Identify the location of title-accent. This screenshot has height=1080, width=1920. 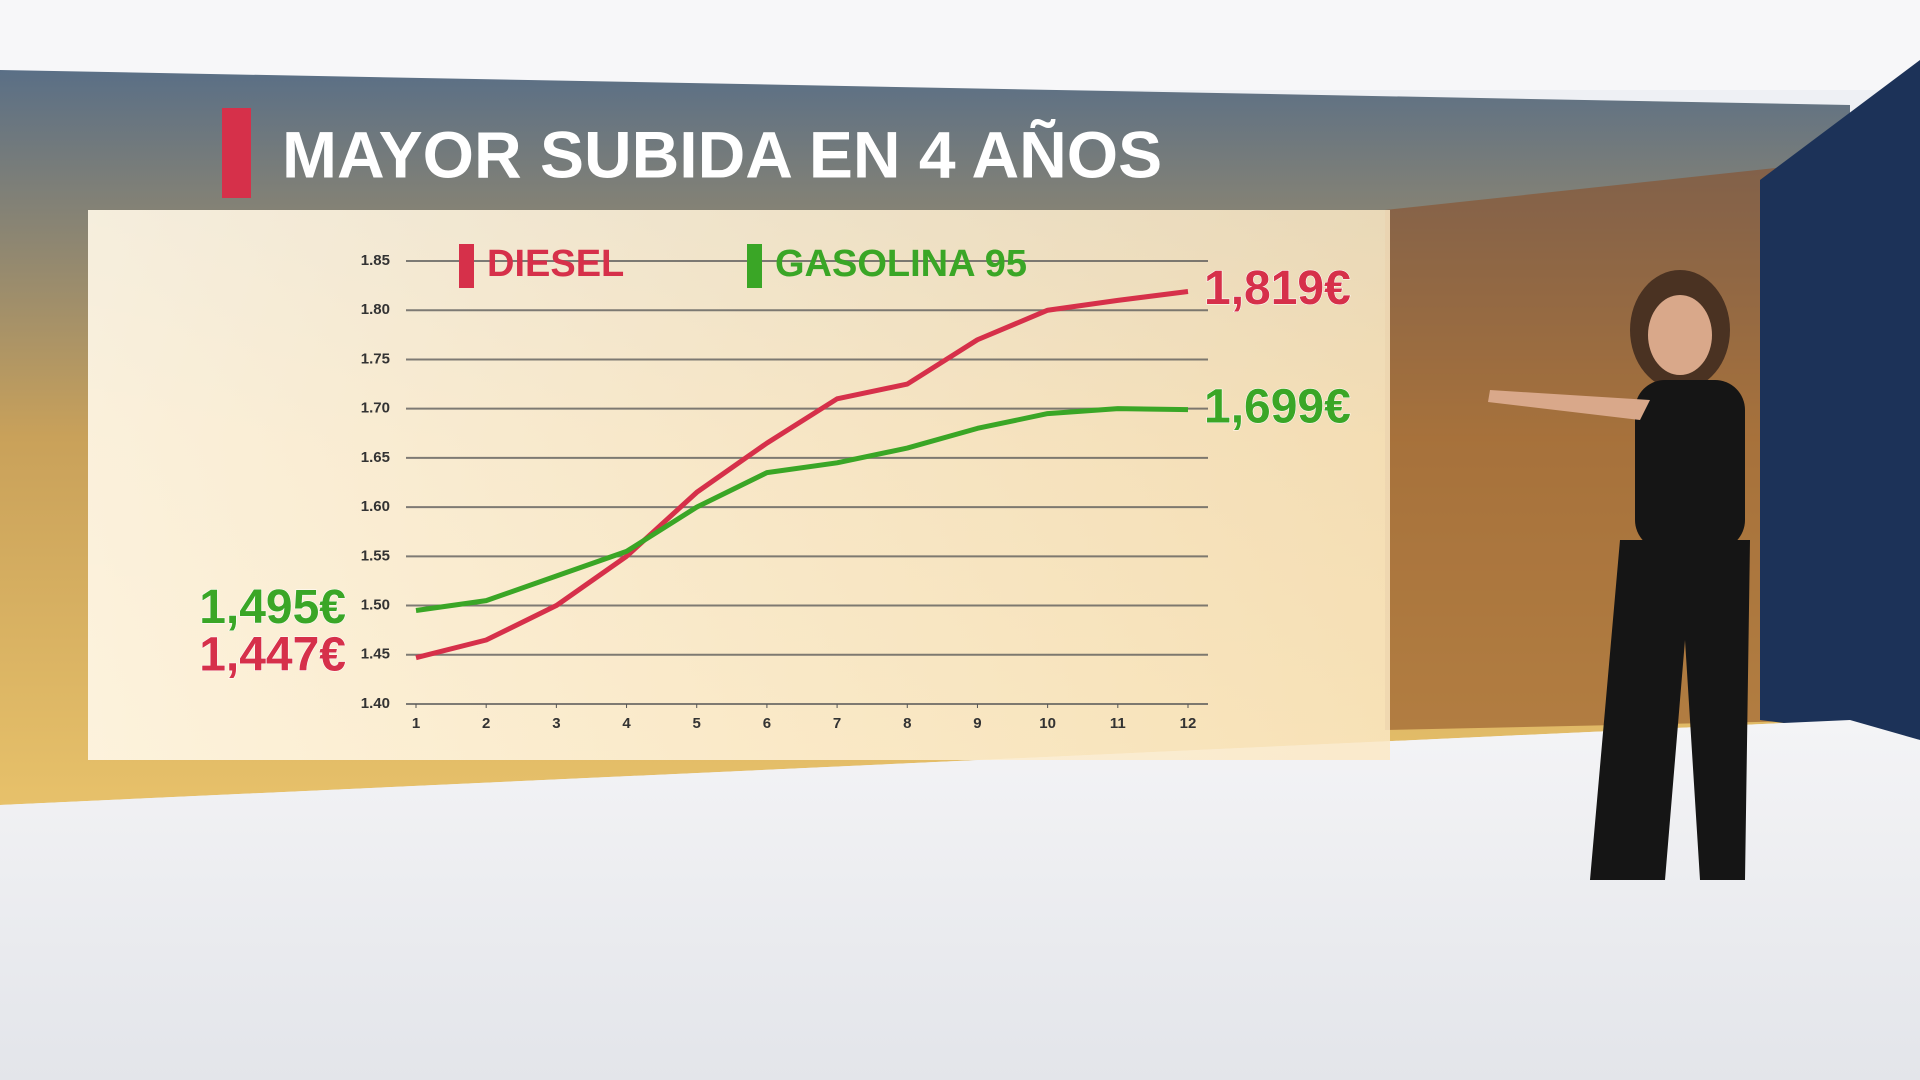
(236, 153).